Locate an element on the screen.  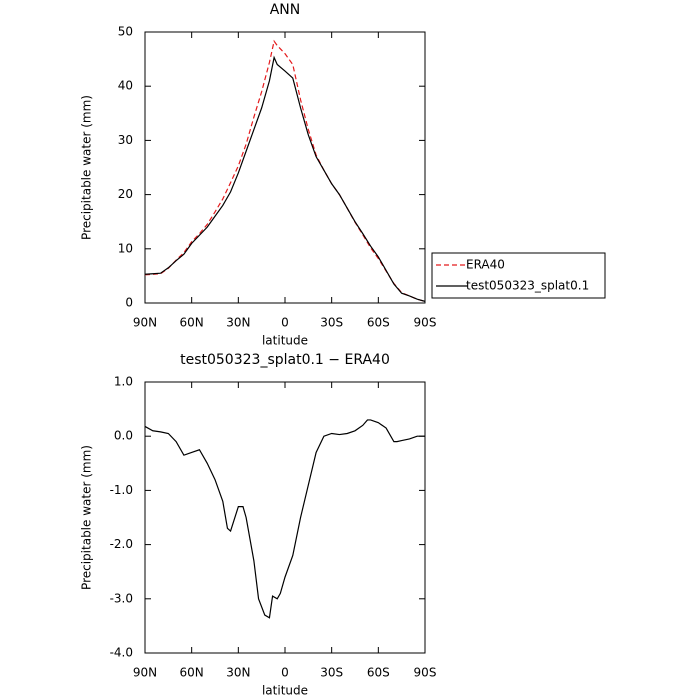
legend-box is located at coordinates (518, 275).